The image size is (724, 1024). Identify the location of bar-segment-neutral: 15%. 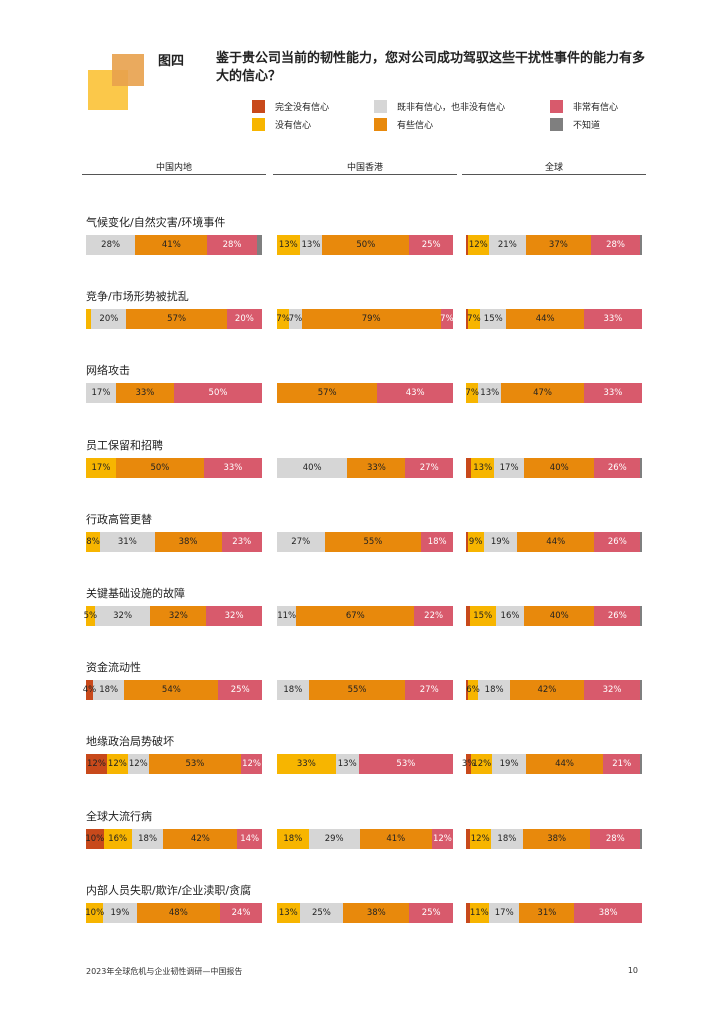
(493, 319).